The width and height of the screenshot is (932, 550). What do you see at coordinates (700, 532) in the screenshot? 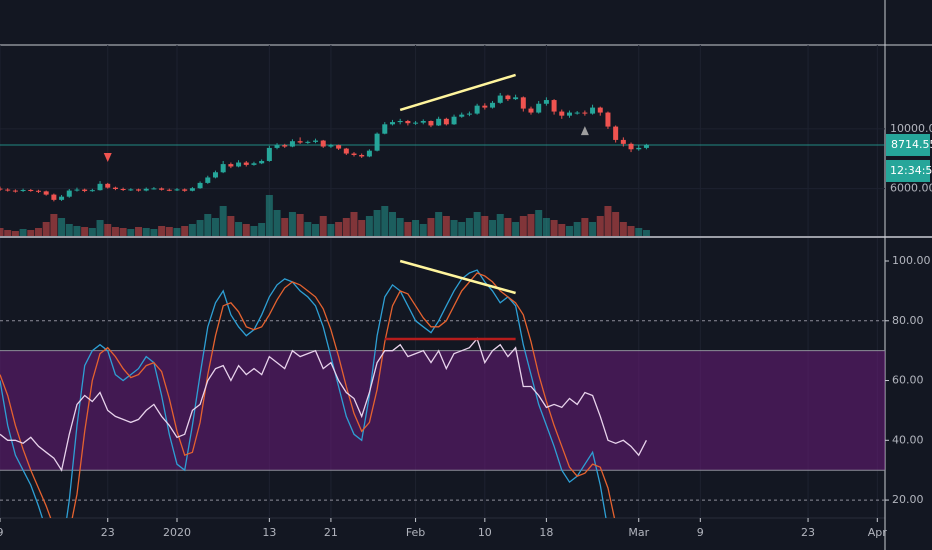
I see `x-tick-label: 9` at bounding box center [700, 532].